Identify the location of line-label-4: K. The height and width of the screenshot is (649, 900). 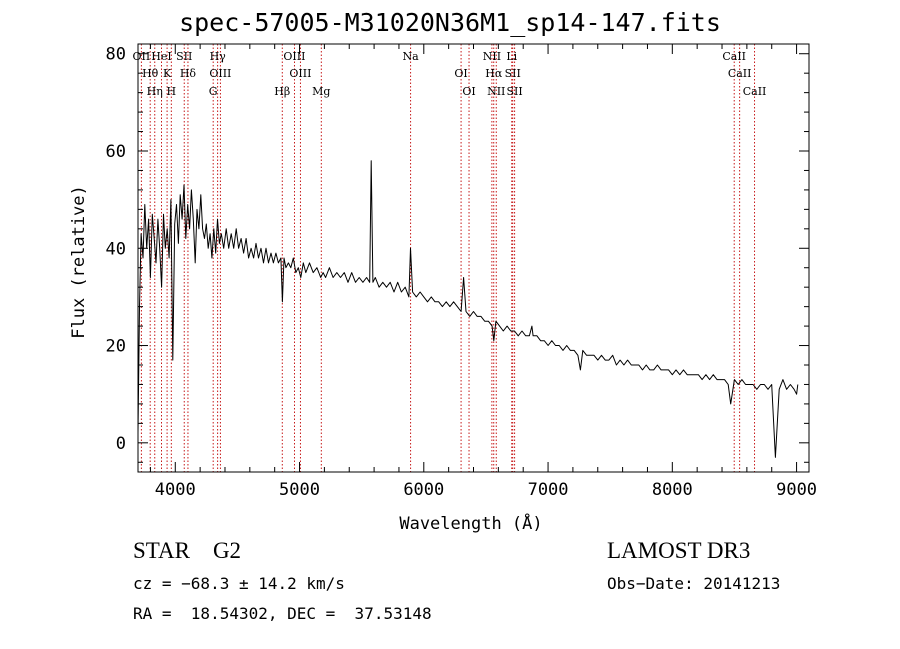
(167, 73).